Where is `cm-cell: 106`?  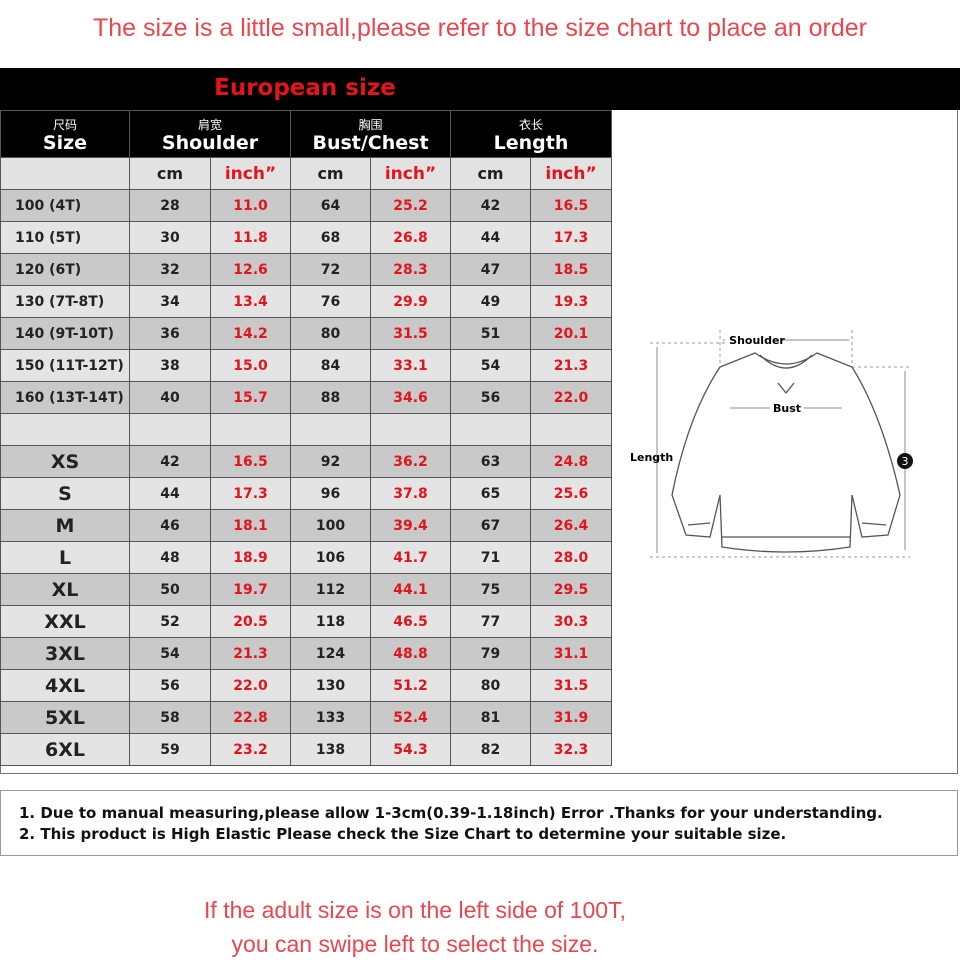
cm-cell: 106 is located at coordinates (331, 557).